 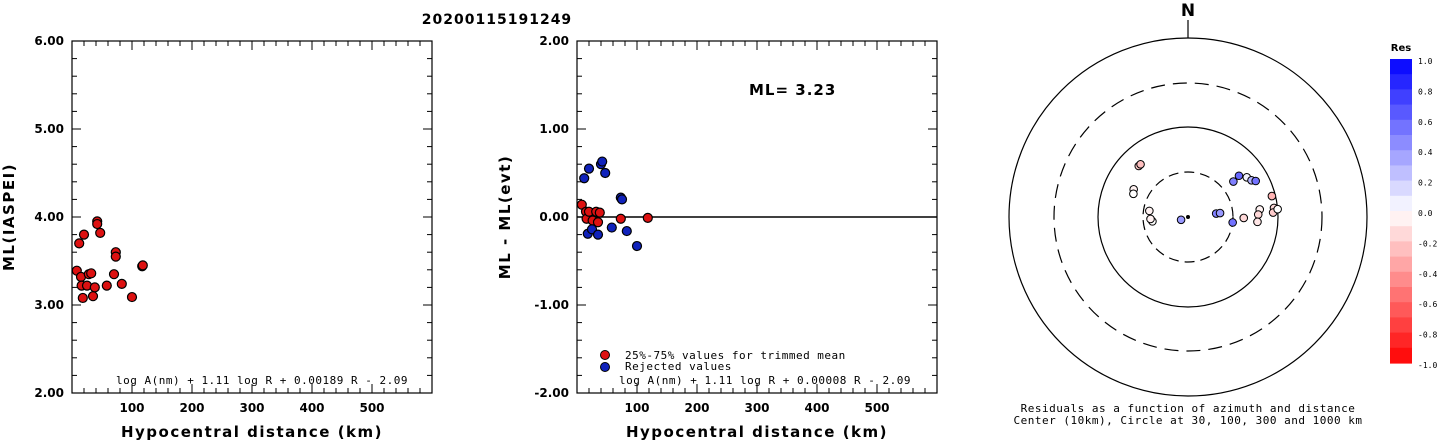 I want to click on epicenter-dot, so click(x=1188, y=217).